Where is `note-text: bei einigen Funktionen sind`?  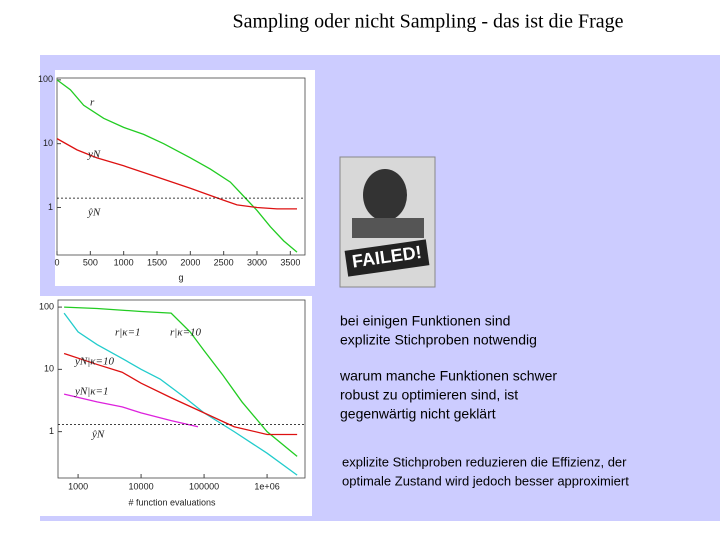 note-text: bei einigen Funktionen sind is located at coordinates (425, 321).